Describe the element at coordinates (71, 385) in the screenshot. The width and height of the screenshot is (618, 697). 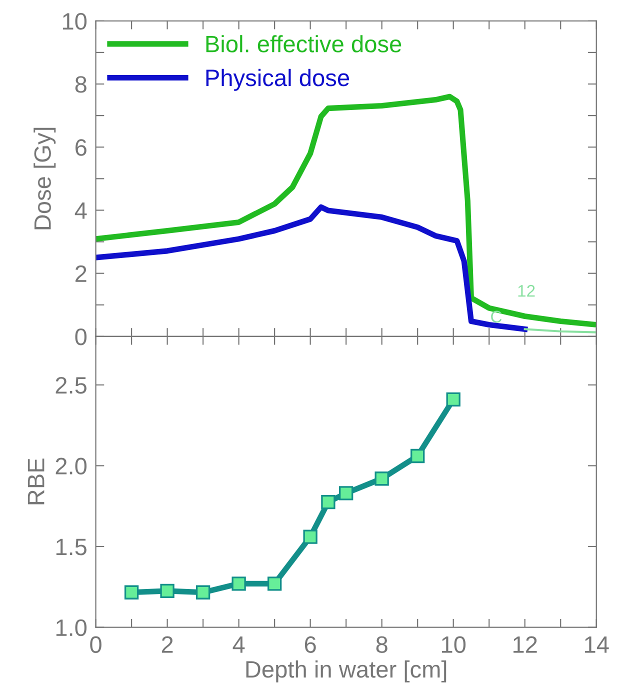
I see `y-tick-label: 2.5` at that location.